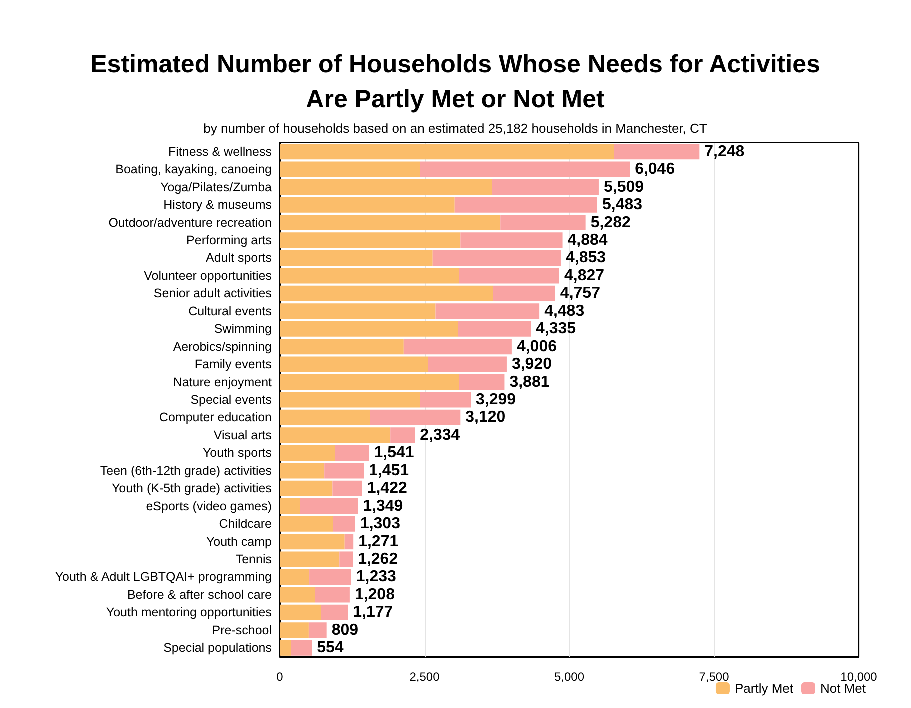 This screenshot has width=911, height=708. What do you see at coordinates (456, 128) in the screenshot?
I see `chart-subtitle: by number of households based on an estimated 25,182 households in Manchester, CT` at bounding box center [456, 128].